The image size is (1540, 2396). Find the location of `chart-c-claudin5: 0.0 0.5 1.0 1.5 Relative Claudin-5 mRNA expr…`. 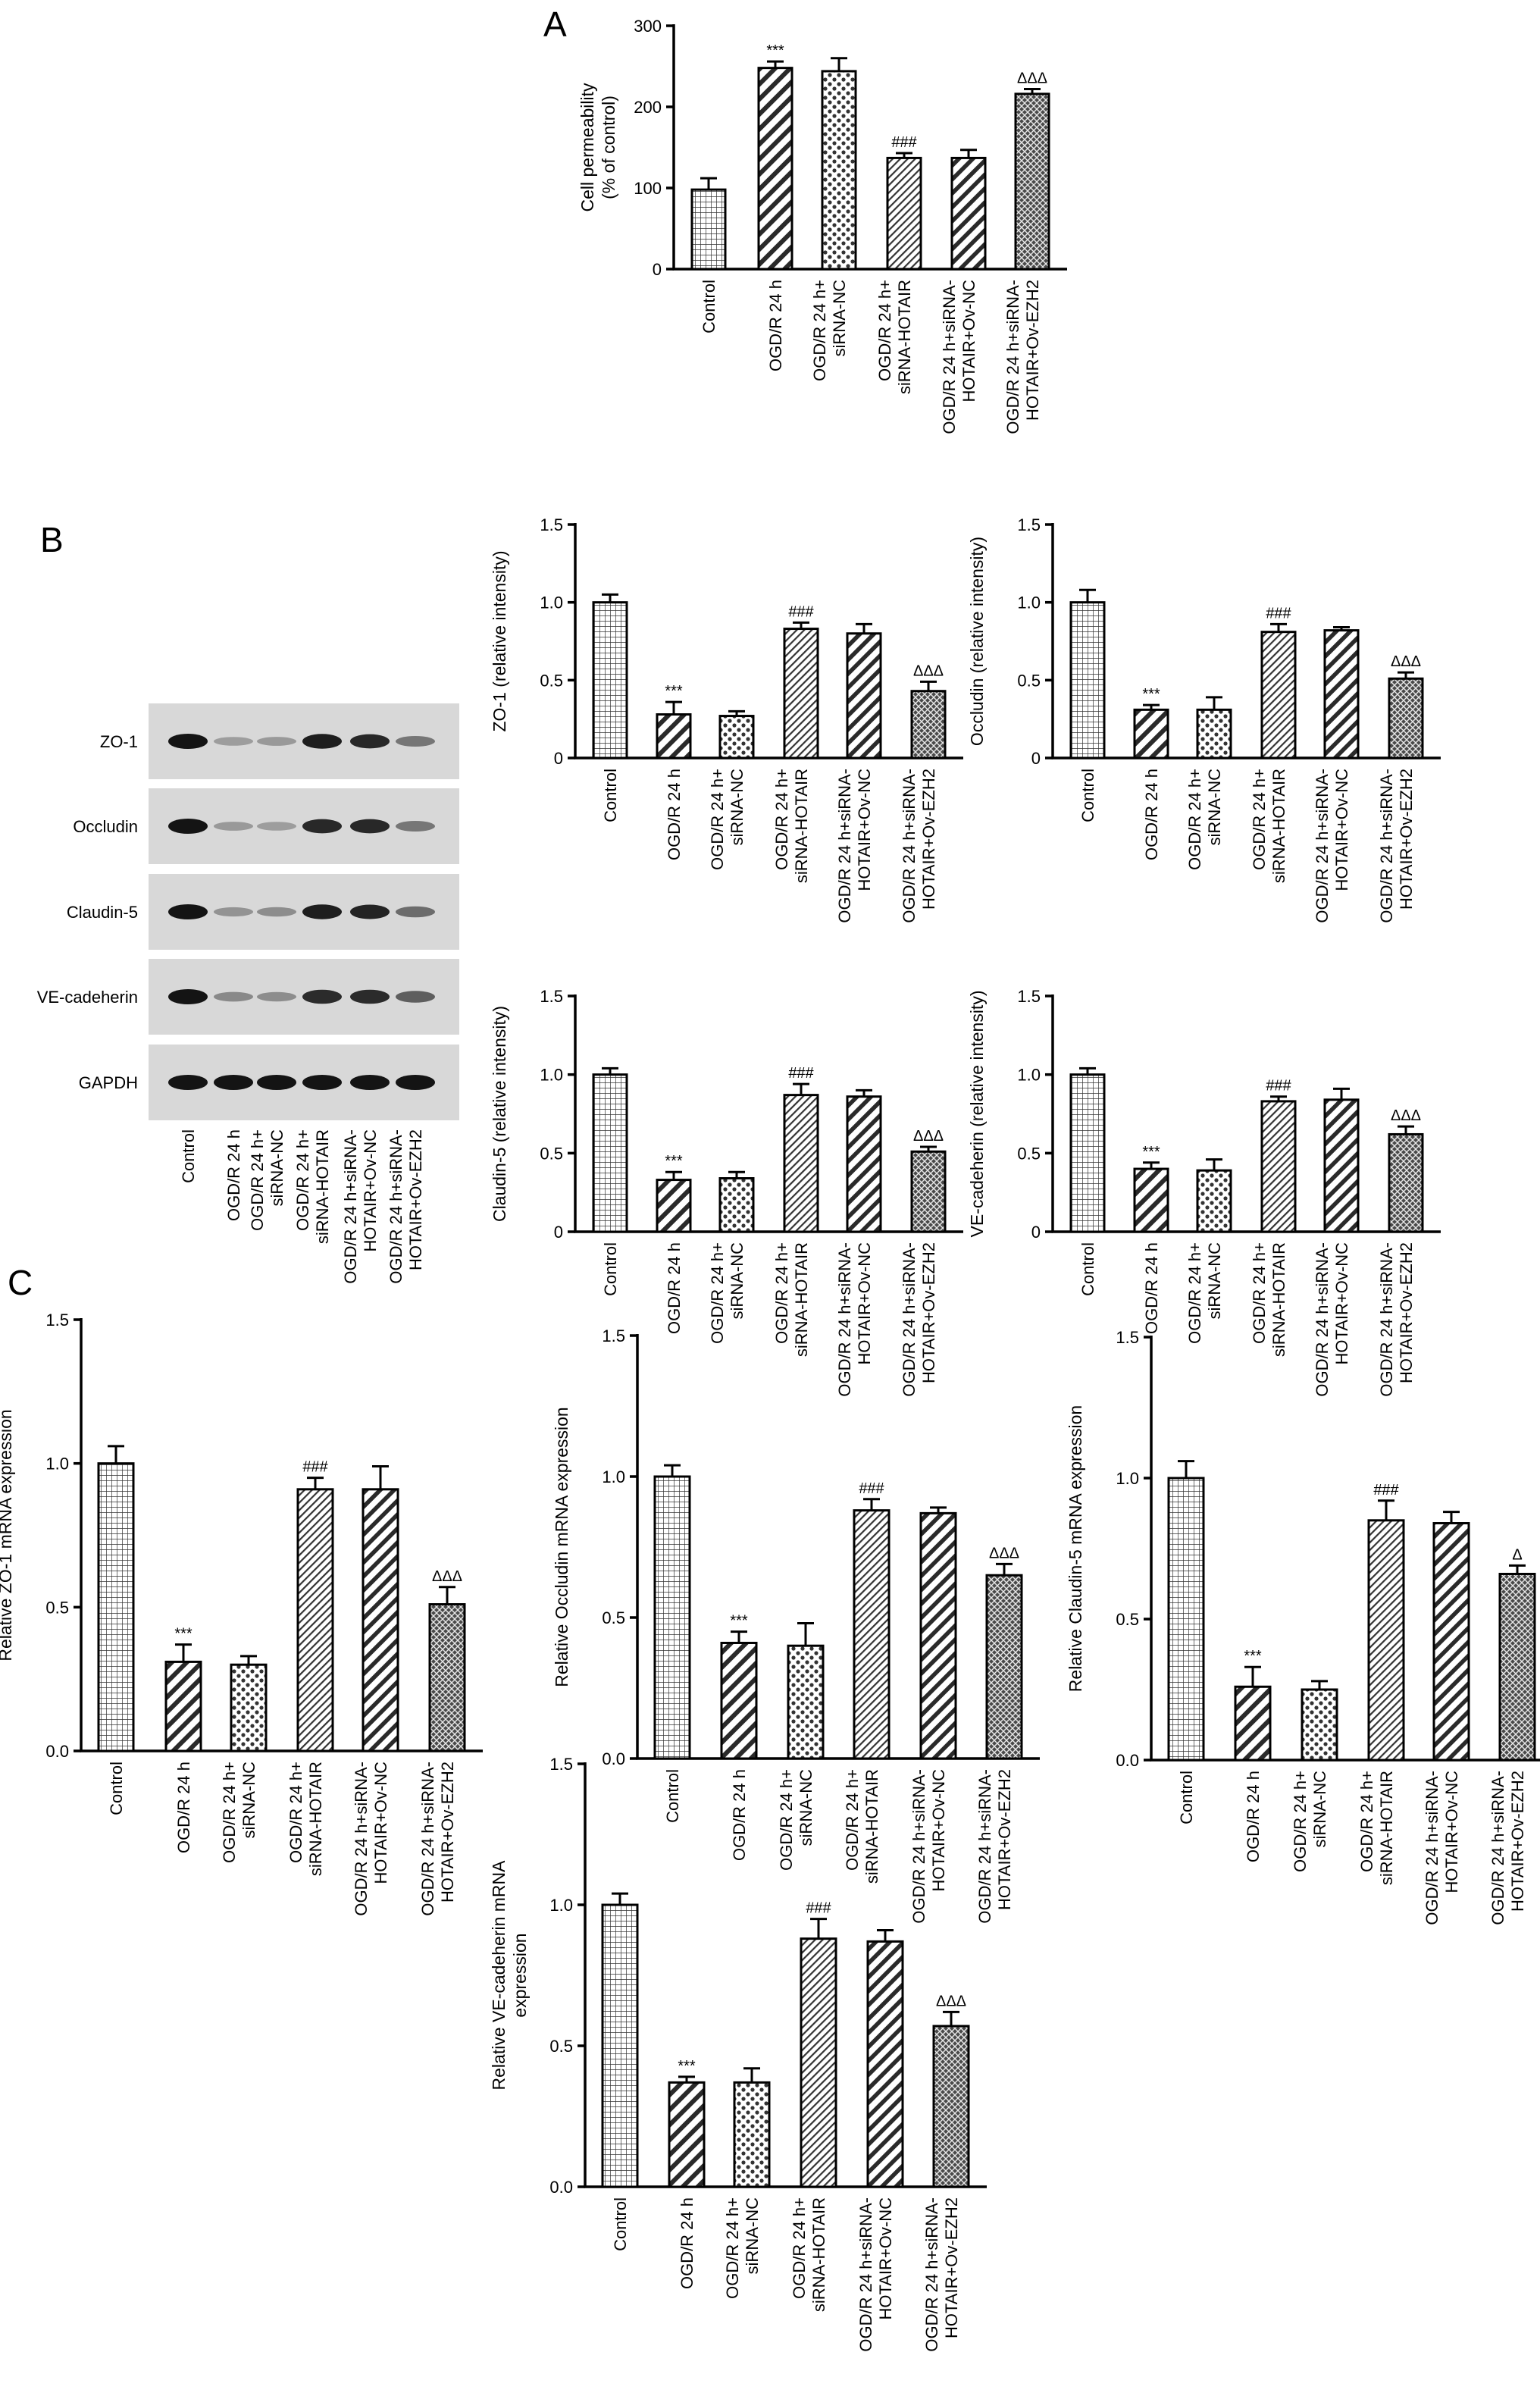

chart-c-claudin5: 0.0 0.5 1.0 1.5 Relative Claudin-5 mRNA expr… is located at coordinates (1303, 1626).